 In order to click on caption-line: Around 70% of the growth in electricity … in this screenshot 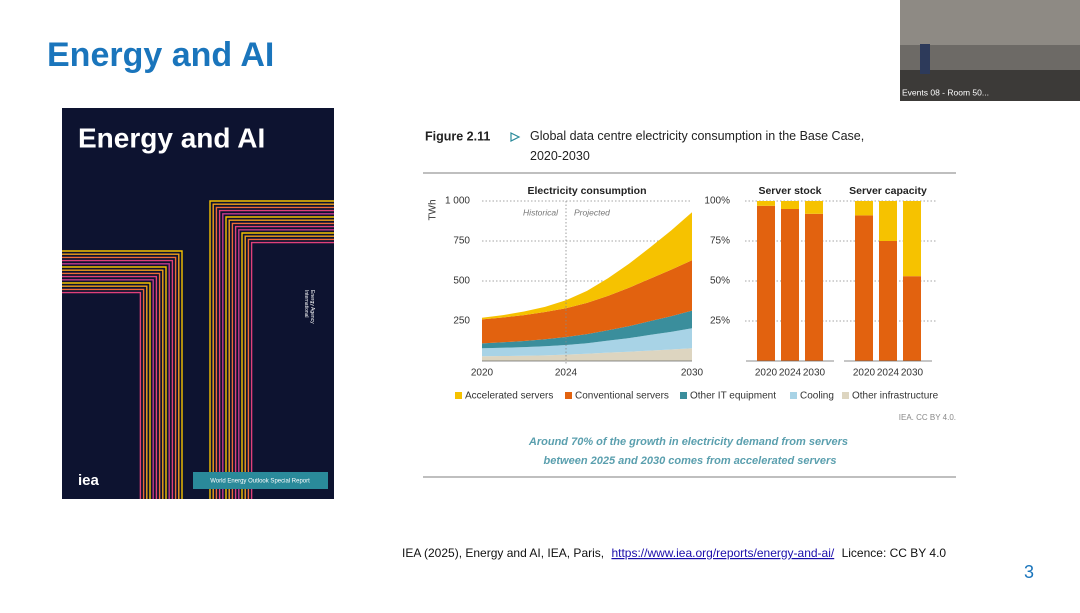, I will do `click(688, 442)`.